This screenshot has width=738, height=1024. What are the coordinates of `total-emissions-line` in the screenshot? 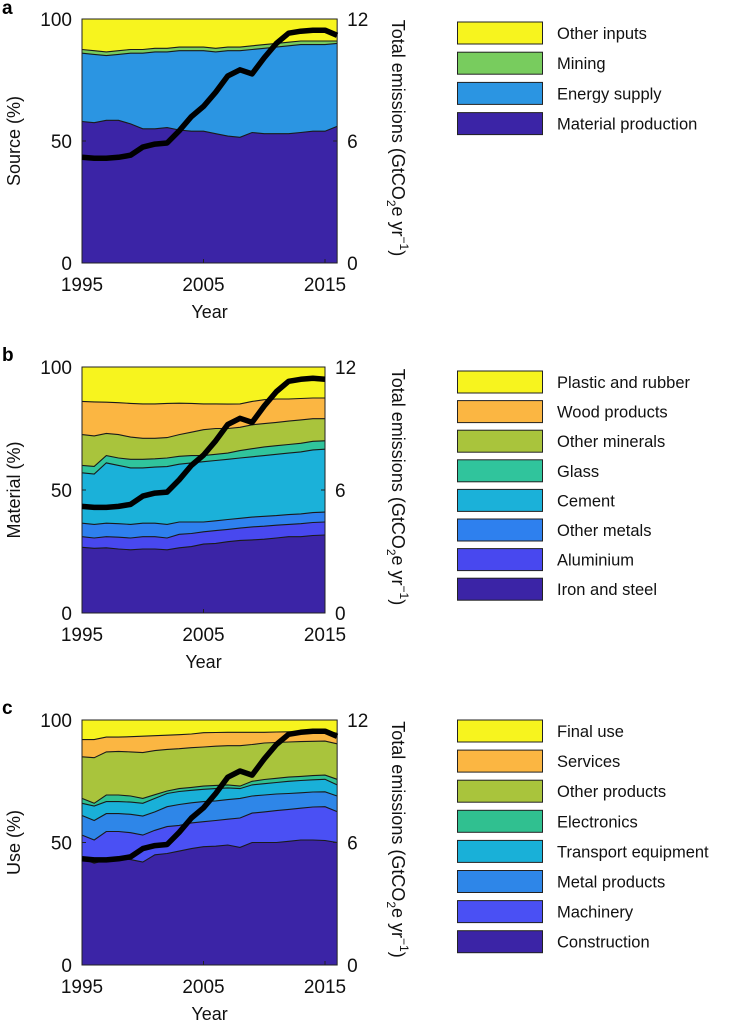 It's located at (210, 795).